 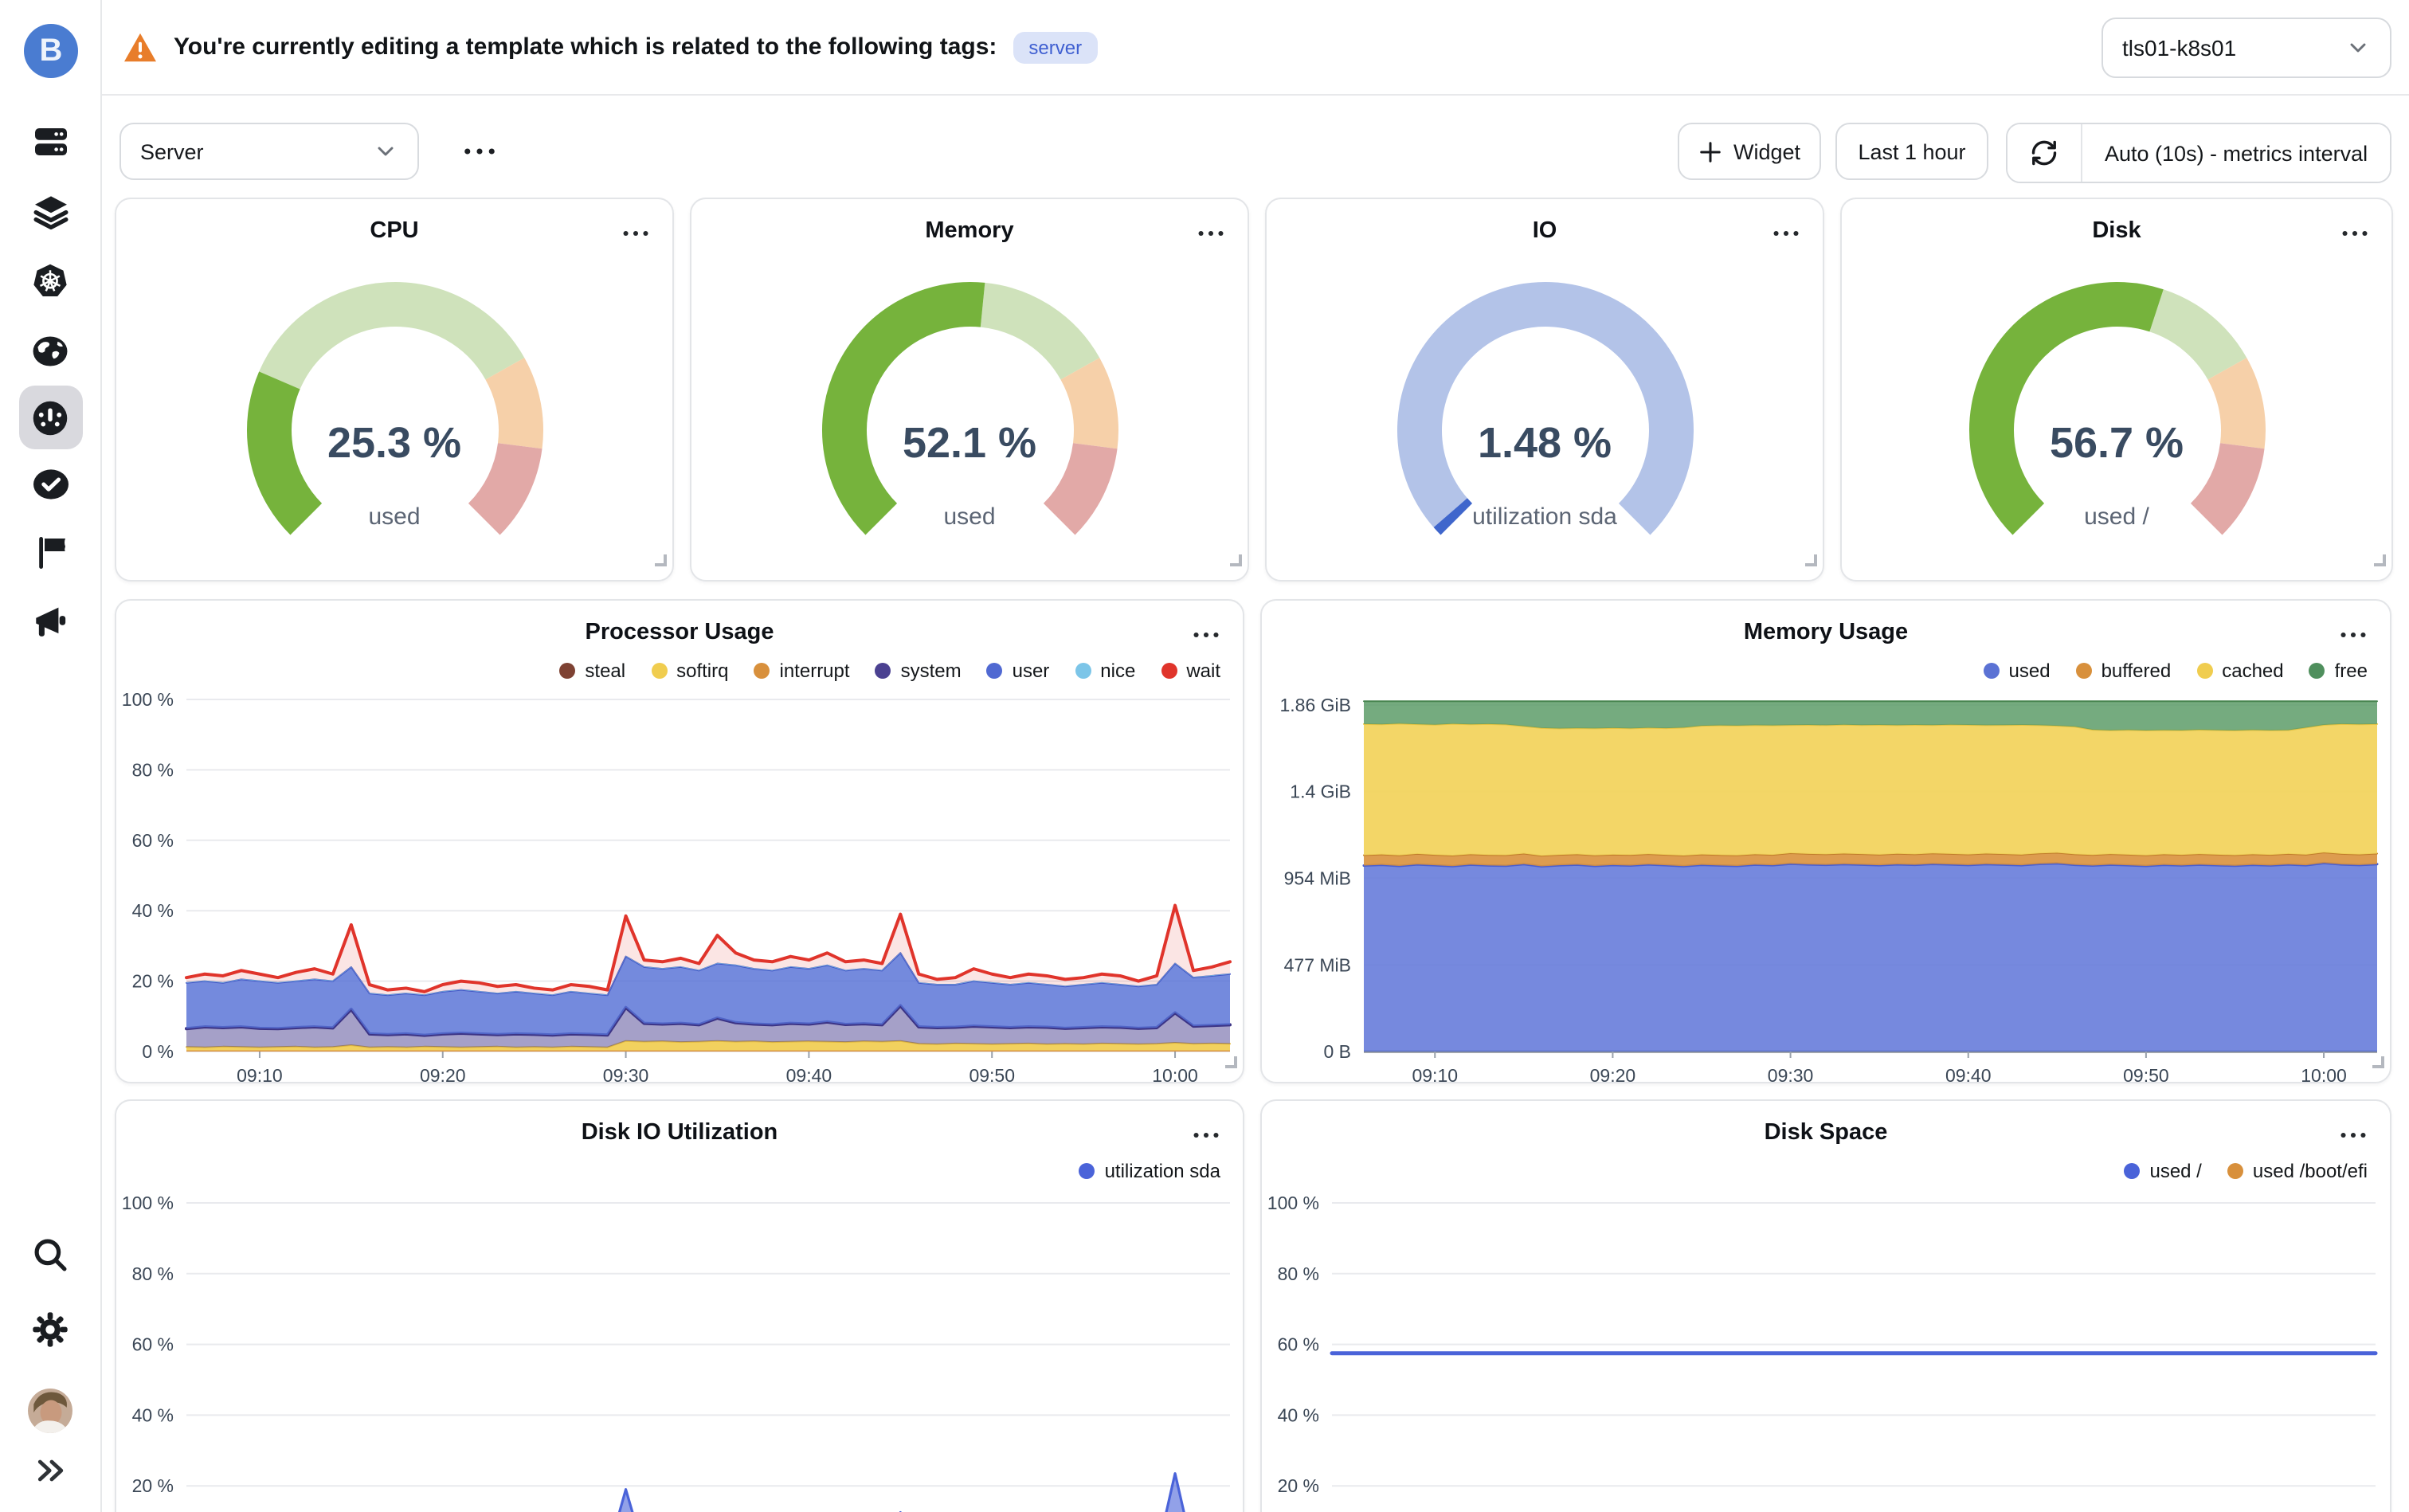 I want to click on check-circle-icon, so click(x=50, y=484).